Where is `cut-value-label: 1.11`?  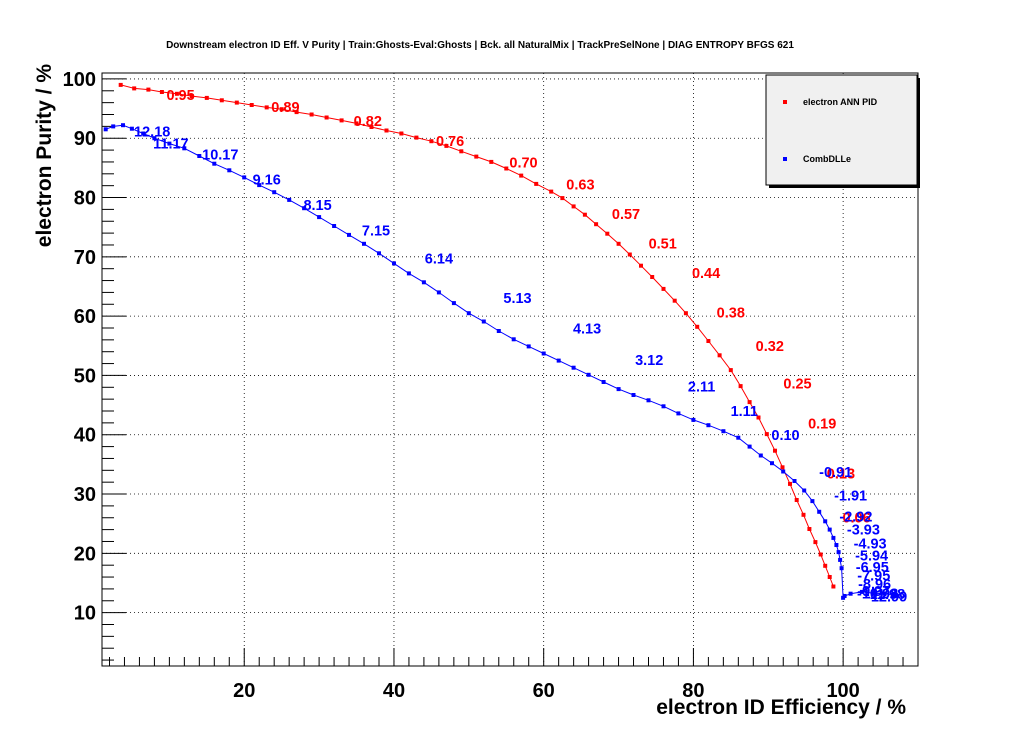
cut-value-label: 1.11 is located at coordinates (744, 412).